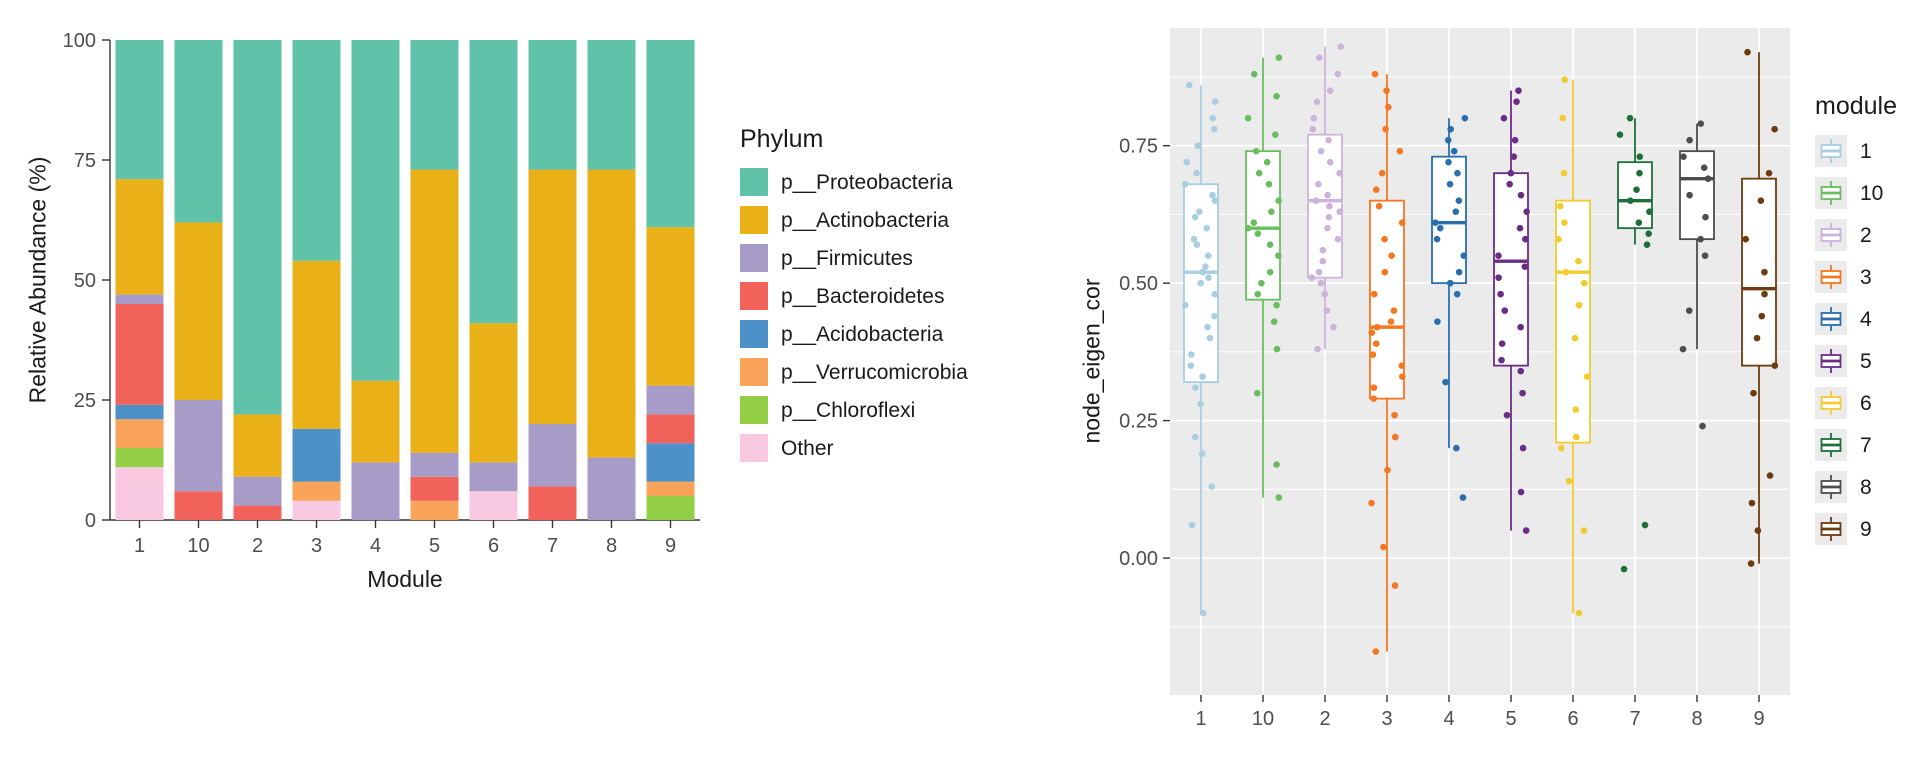 The width and height of the screenshot is (1920, 768). I want to click on bar-segment-p__Chloroflexi-m1, so click(139, 458).